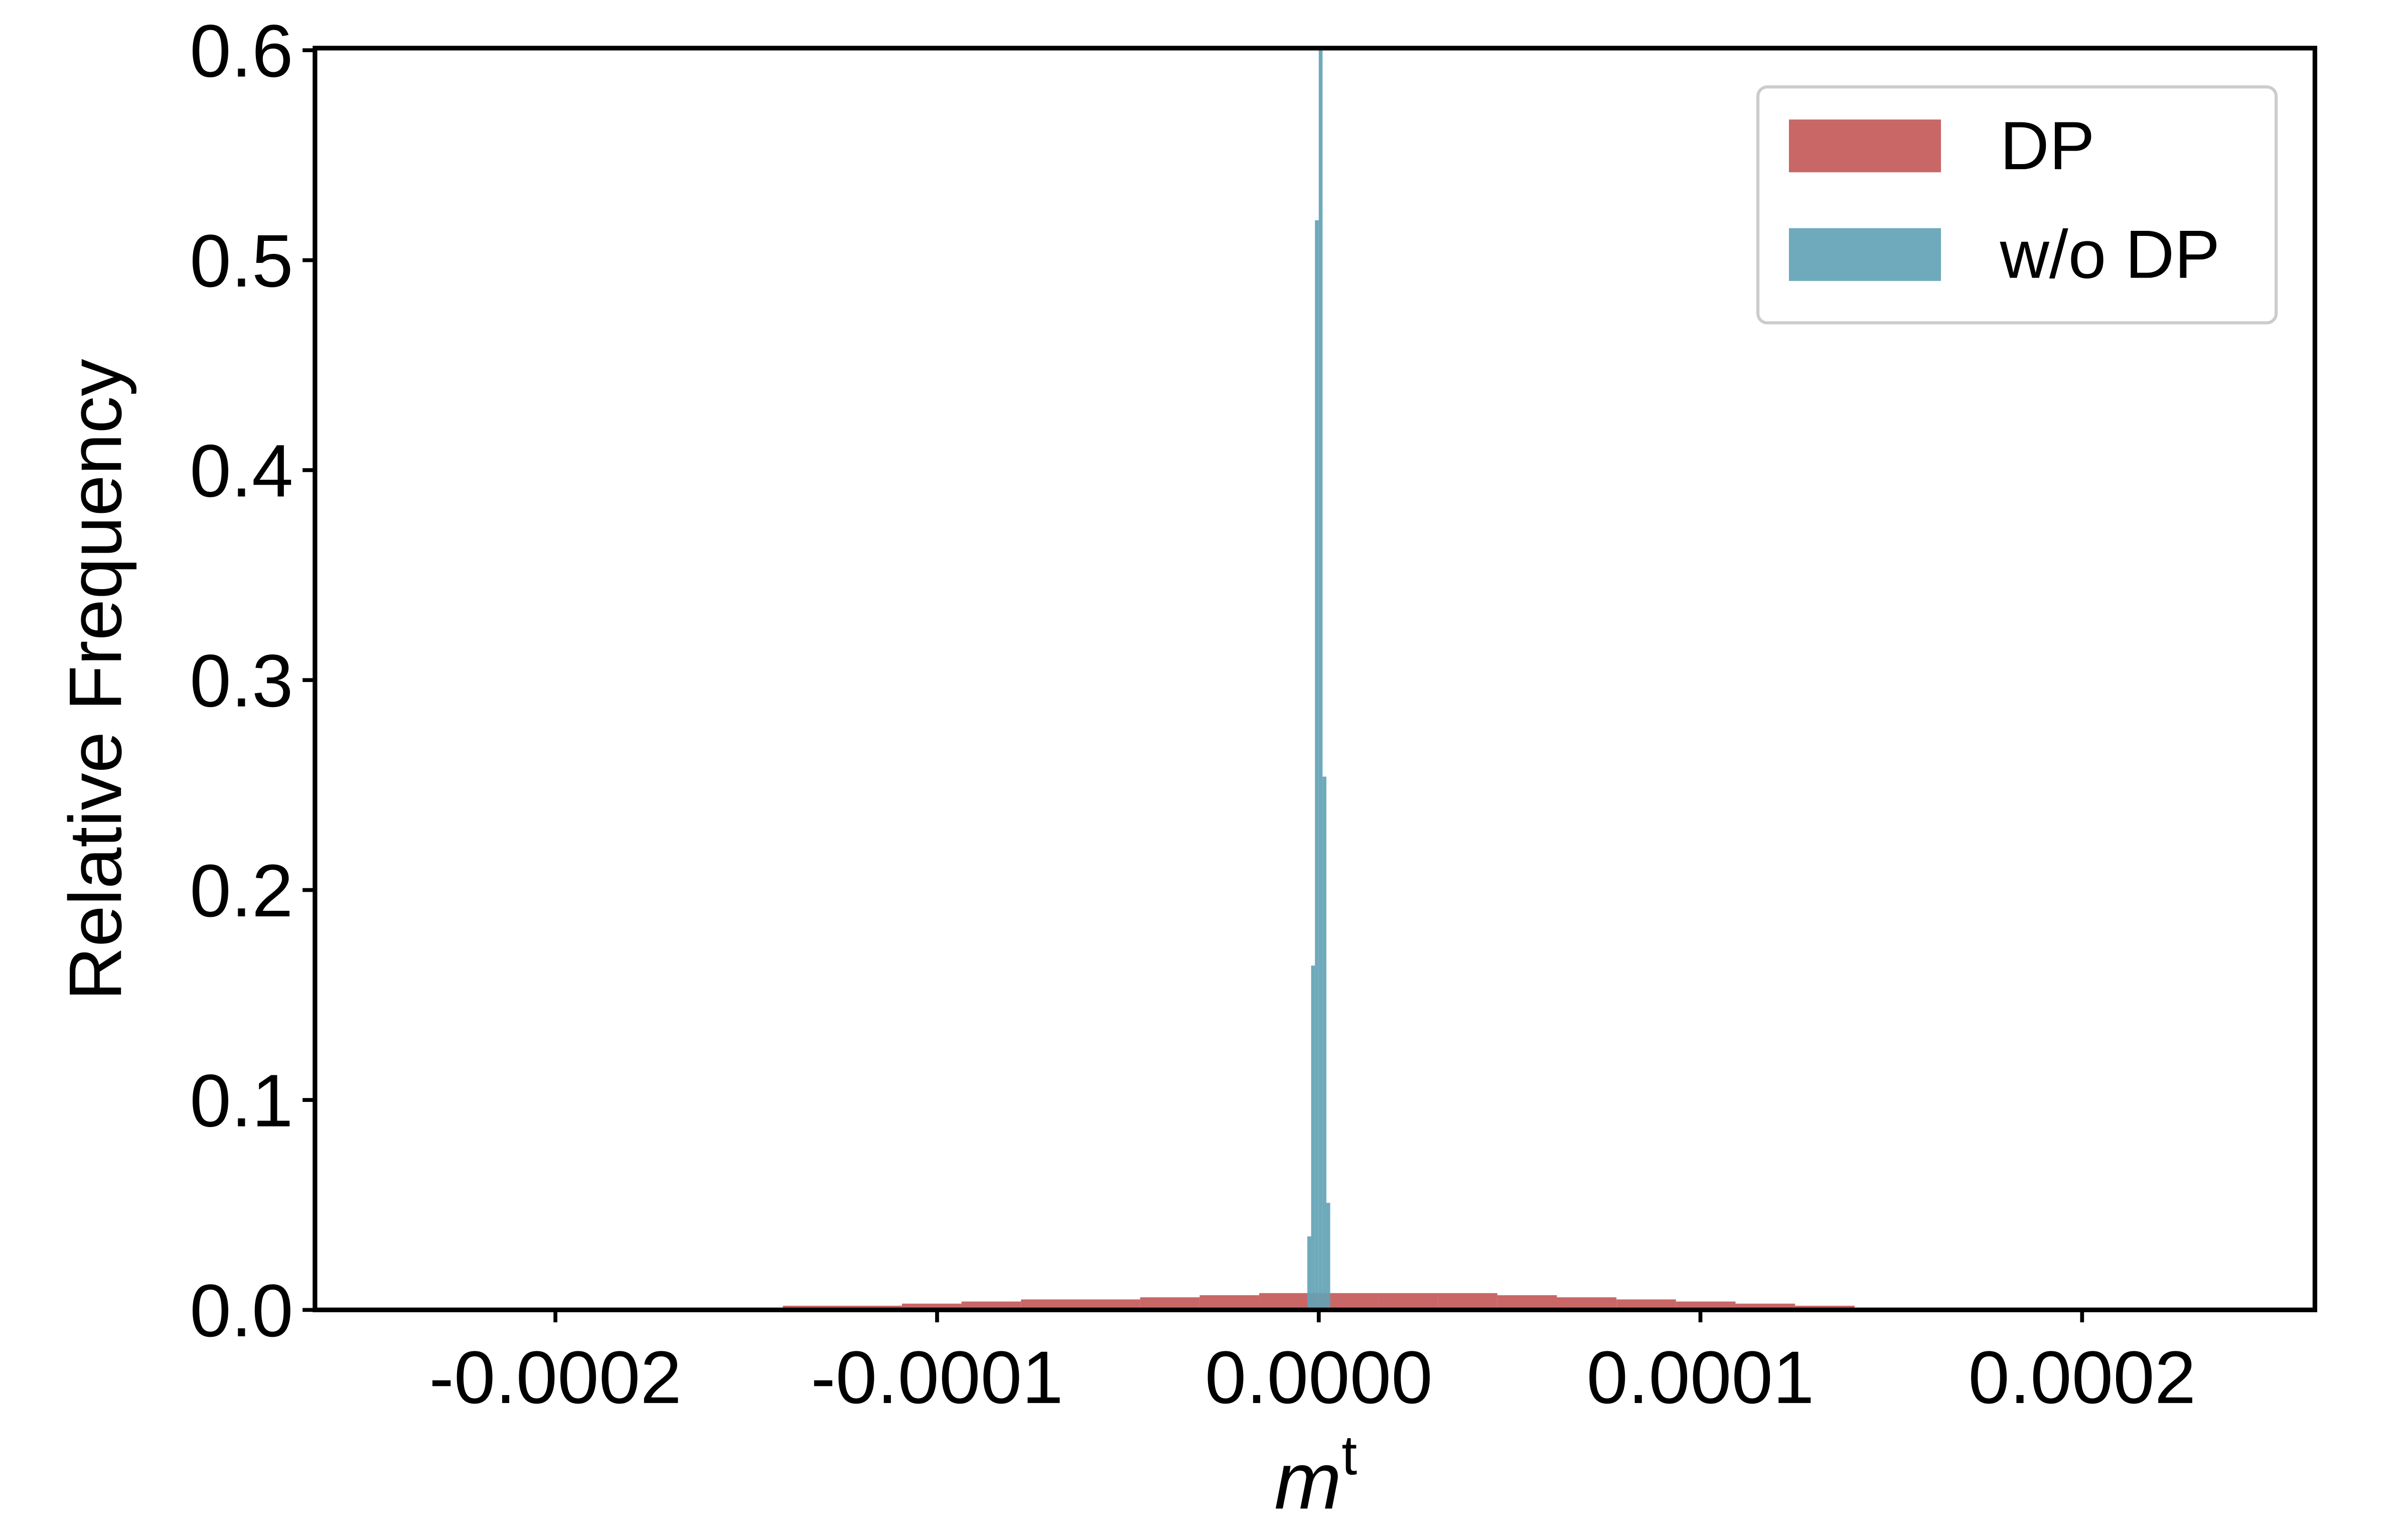  I want to click on y-tick-label: 0.4, so click(241, 471).